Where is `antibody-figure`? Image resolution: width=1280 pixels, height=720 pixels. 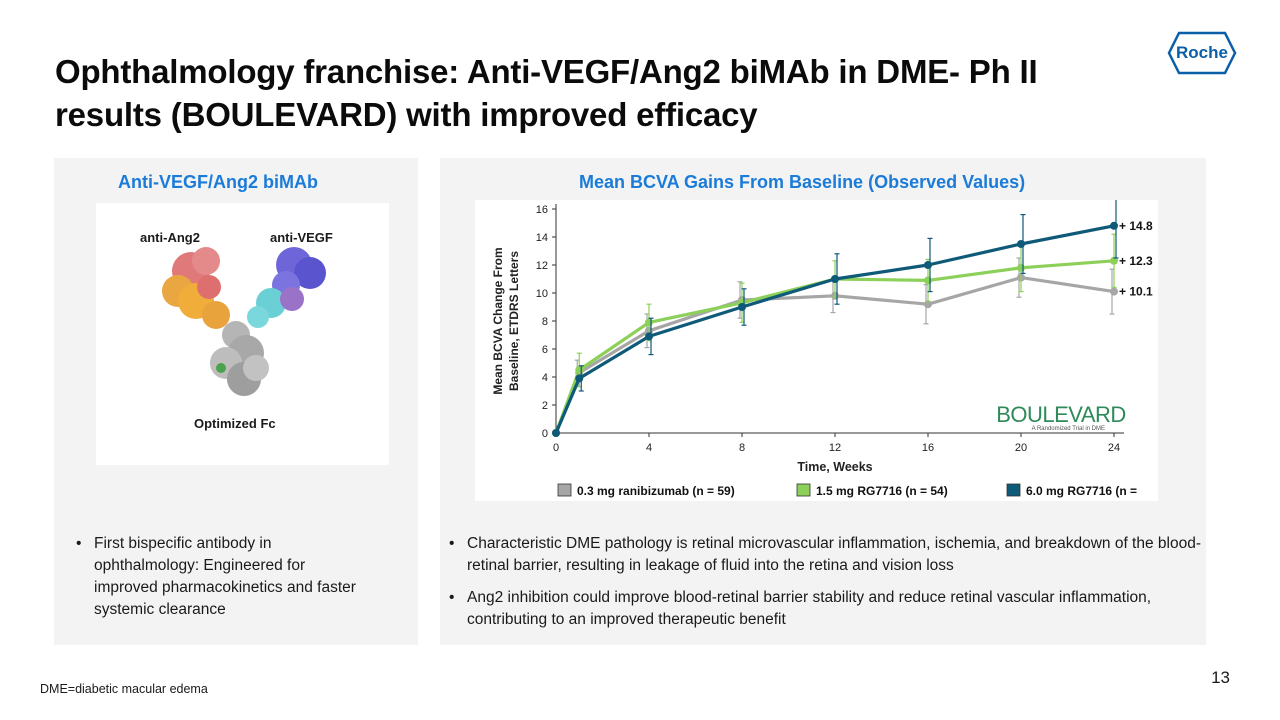
antibody-figure is located at coordinates (242, 334).